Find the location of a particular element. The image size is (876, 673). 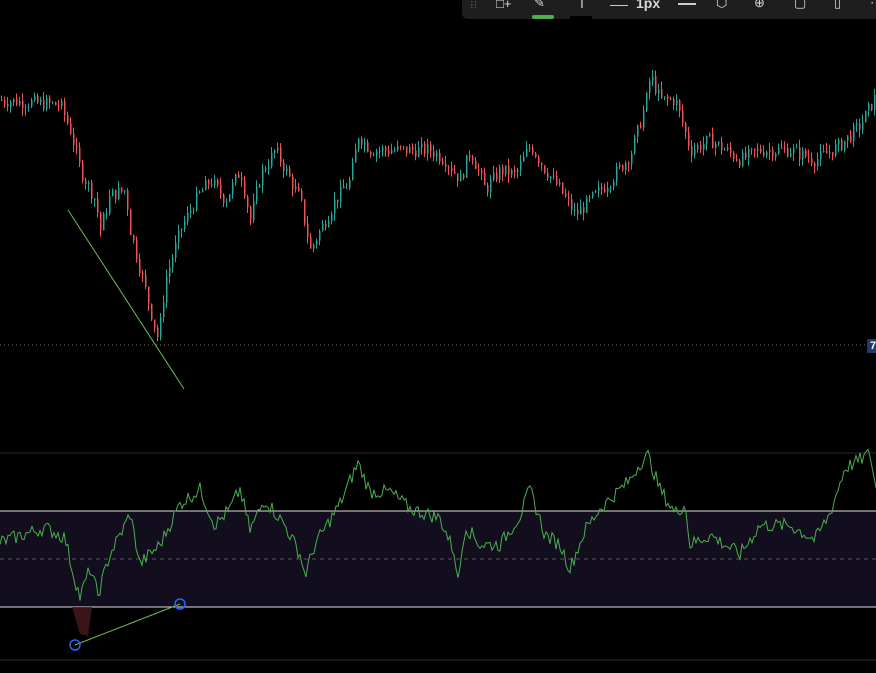

text-icon: T is located at coordinates (582, 5).